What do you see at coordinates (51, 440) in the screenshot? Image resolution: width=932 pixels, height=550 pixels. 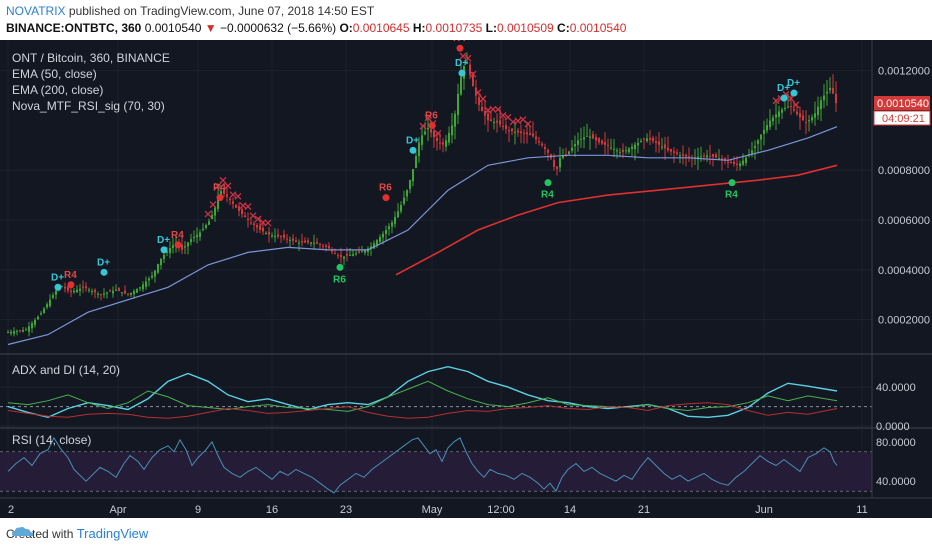 I see `legend-rsi: RSI (14, close)` at bounding box center [51, 440].